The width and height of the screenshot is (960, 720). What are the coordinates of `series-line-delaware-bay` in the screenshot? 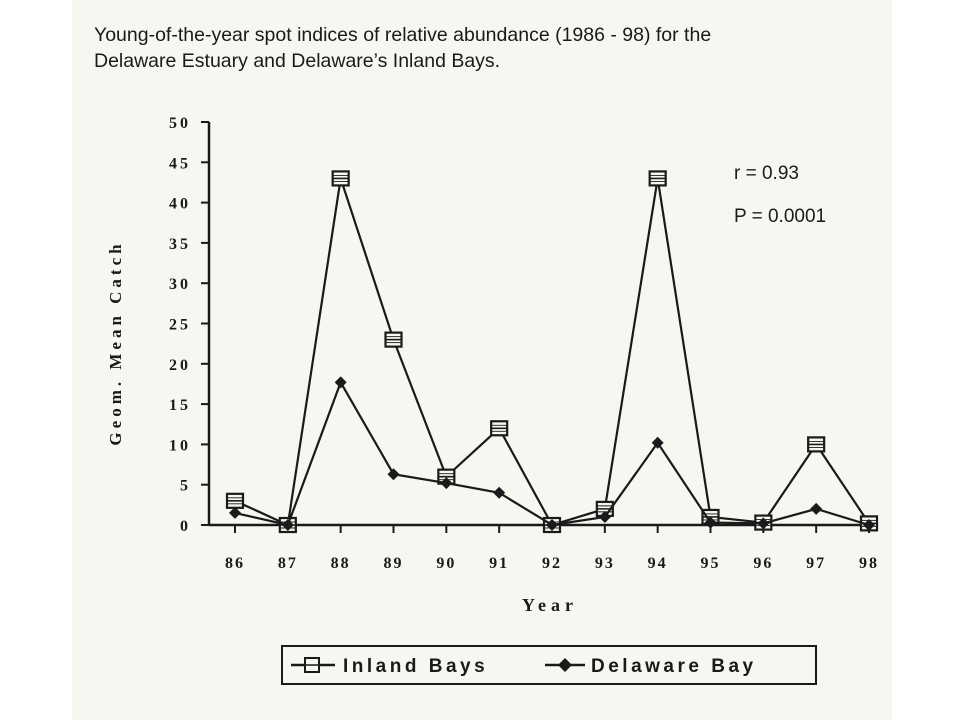 It's located at (552, 453).